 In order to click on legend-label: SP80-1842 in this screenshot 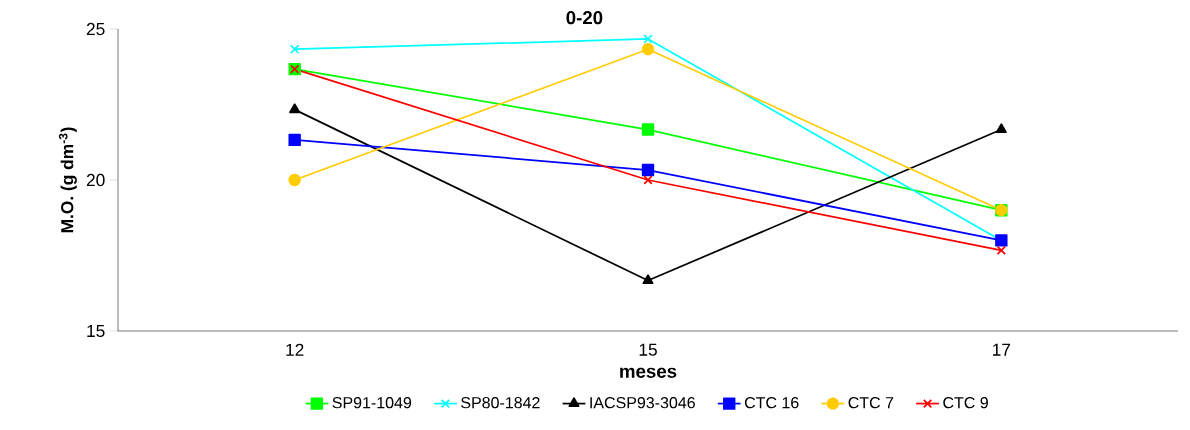, I will do `click(500, 403)`.